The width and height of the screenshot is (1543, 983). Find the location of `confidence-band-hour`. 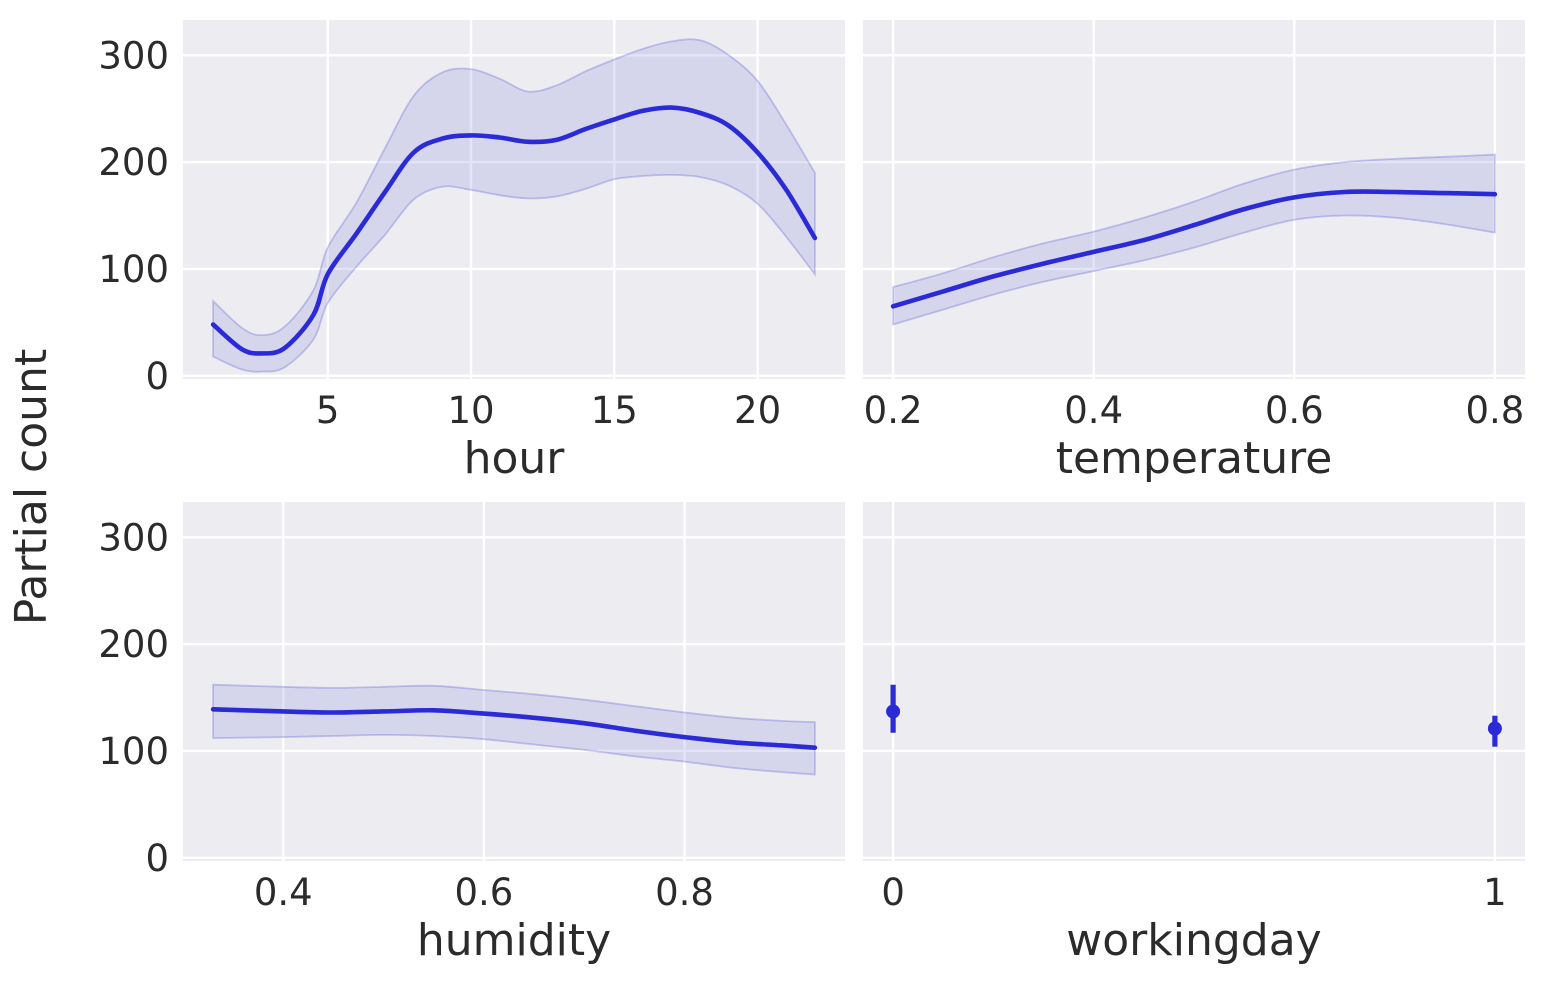

confidence-band-hour is located at coordinates (514, 205).